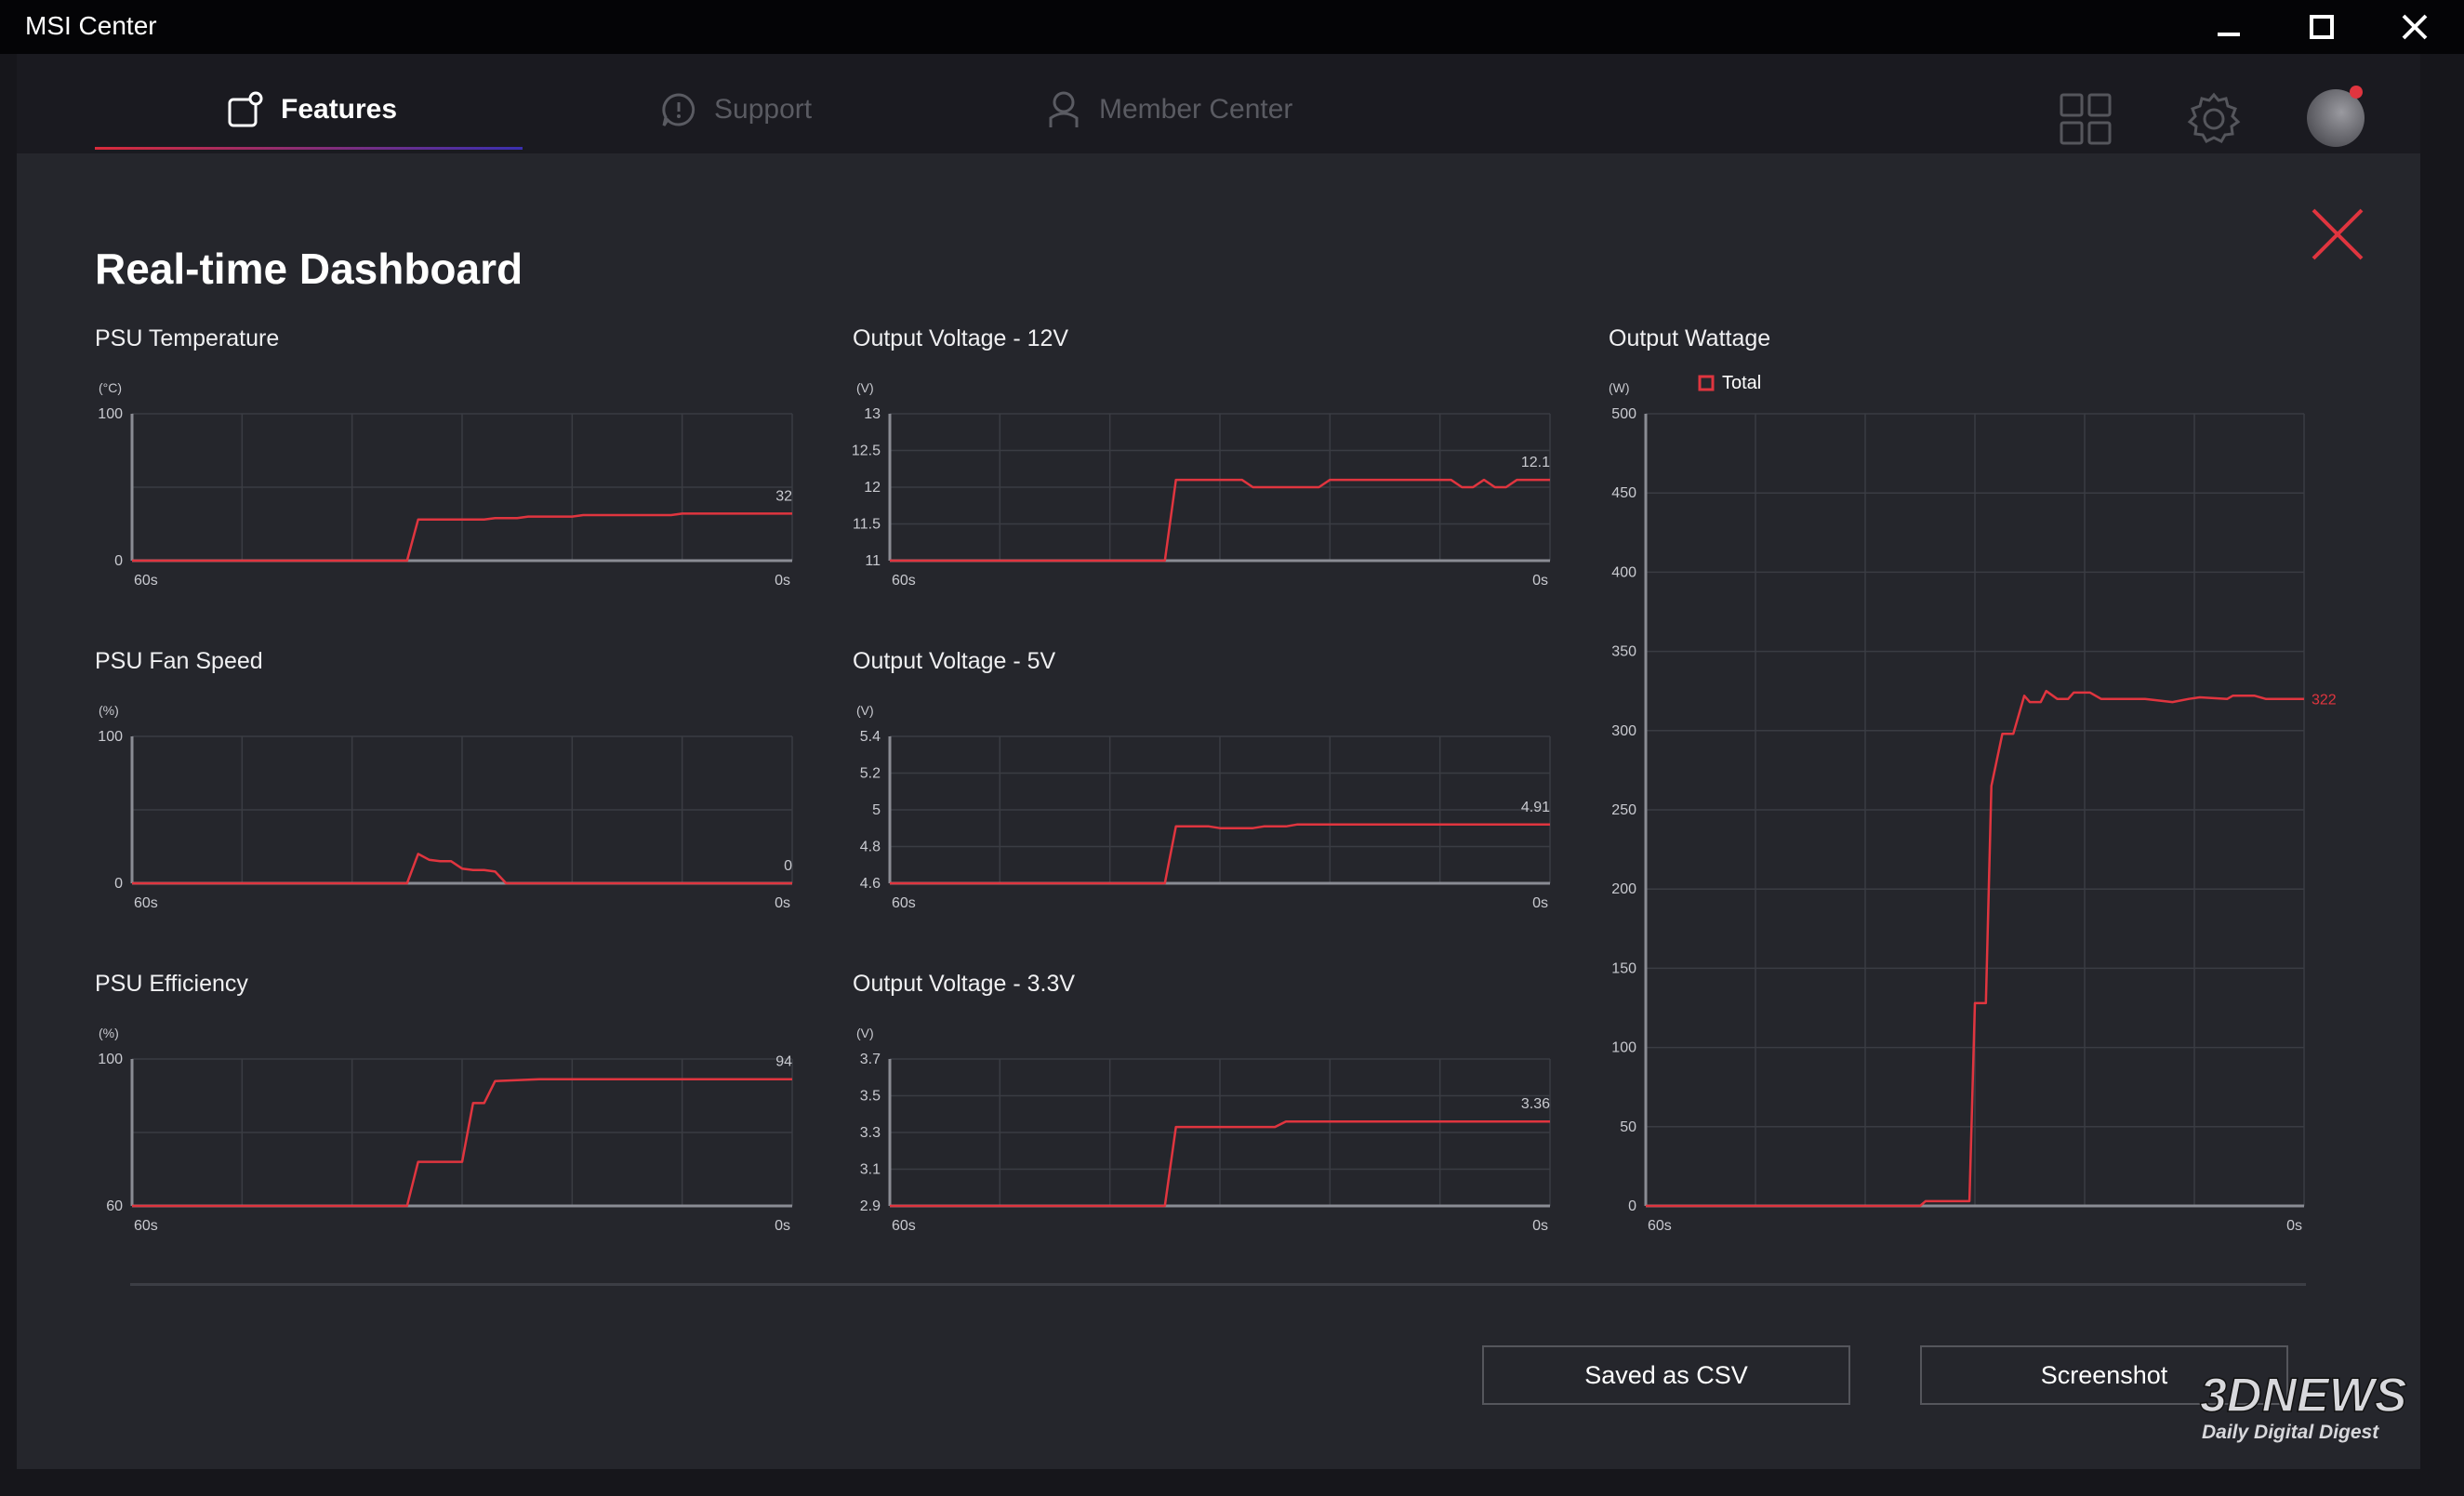 The width and height of the screenshot is (2464, 1496). I want to click on y-tick-label: 5.2, so click(870, 774).